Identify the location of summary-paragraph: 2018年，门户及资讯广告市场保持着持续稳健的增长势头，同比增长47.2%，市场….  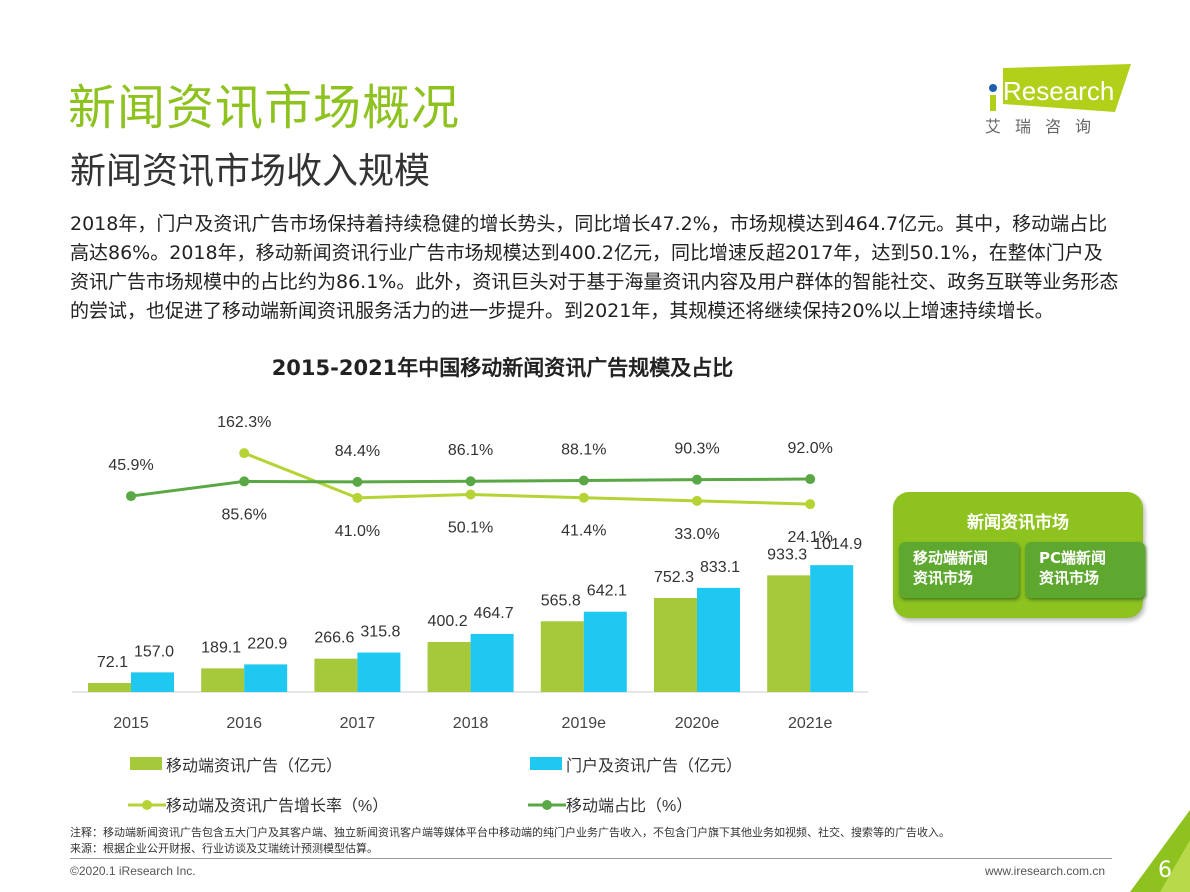
(594, 267).